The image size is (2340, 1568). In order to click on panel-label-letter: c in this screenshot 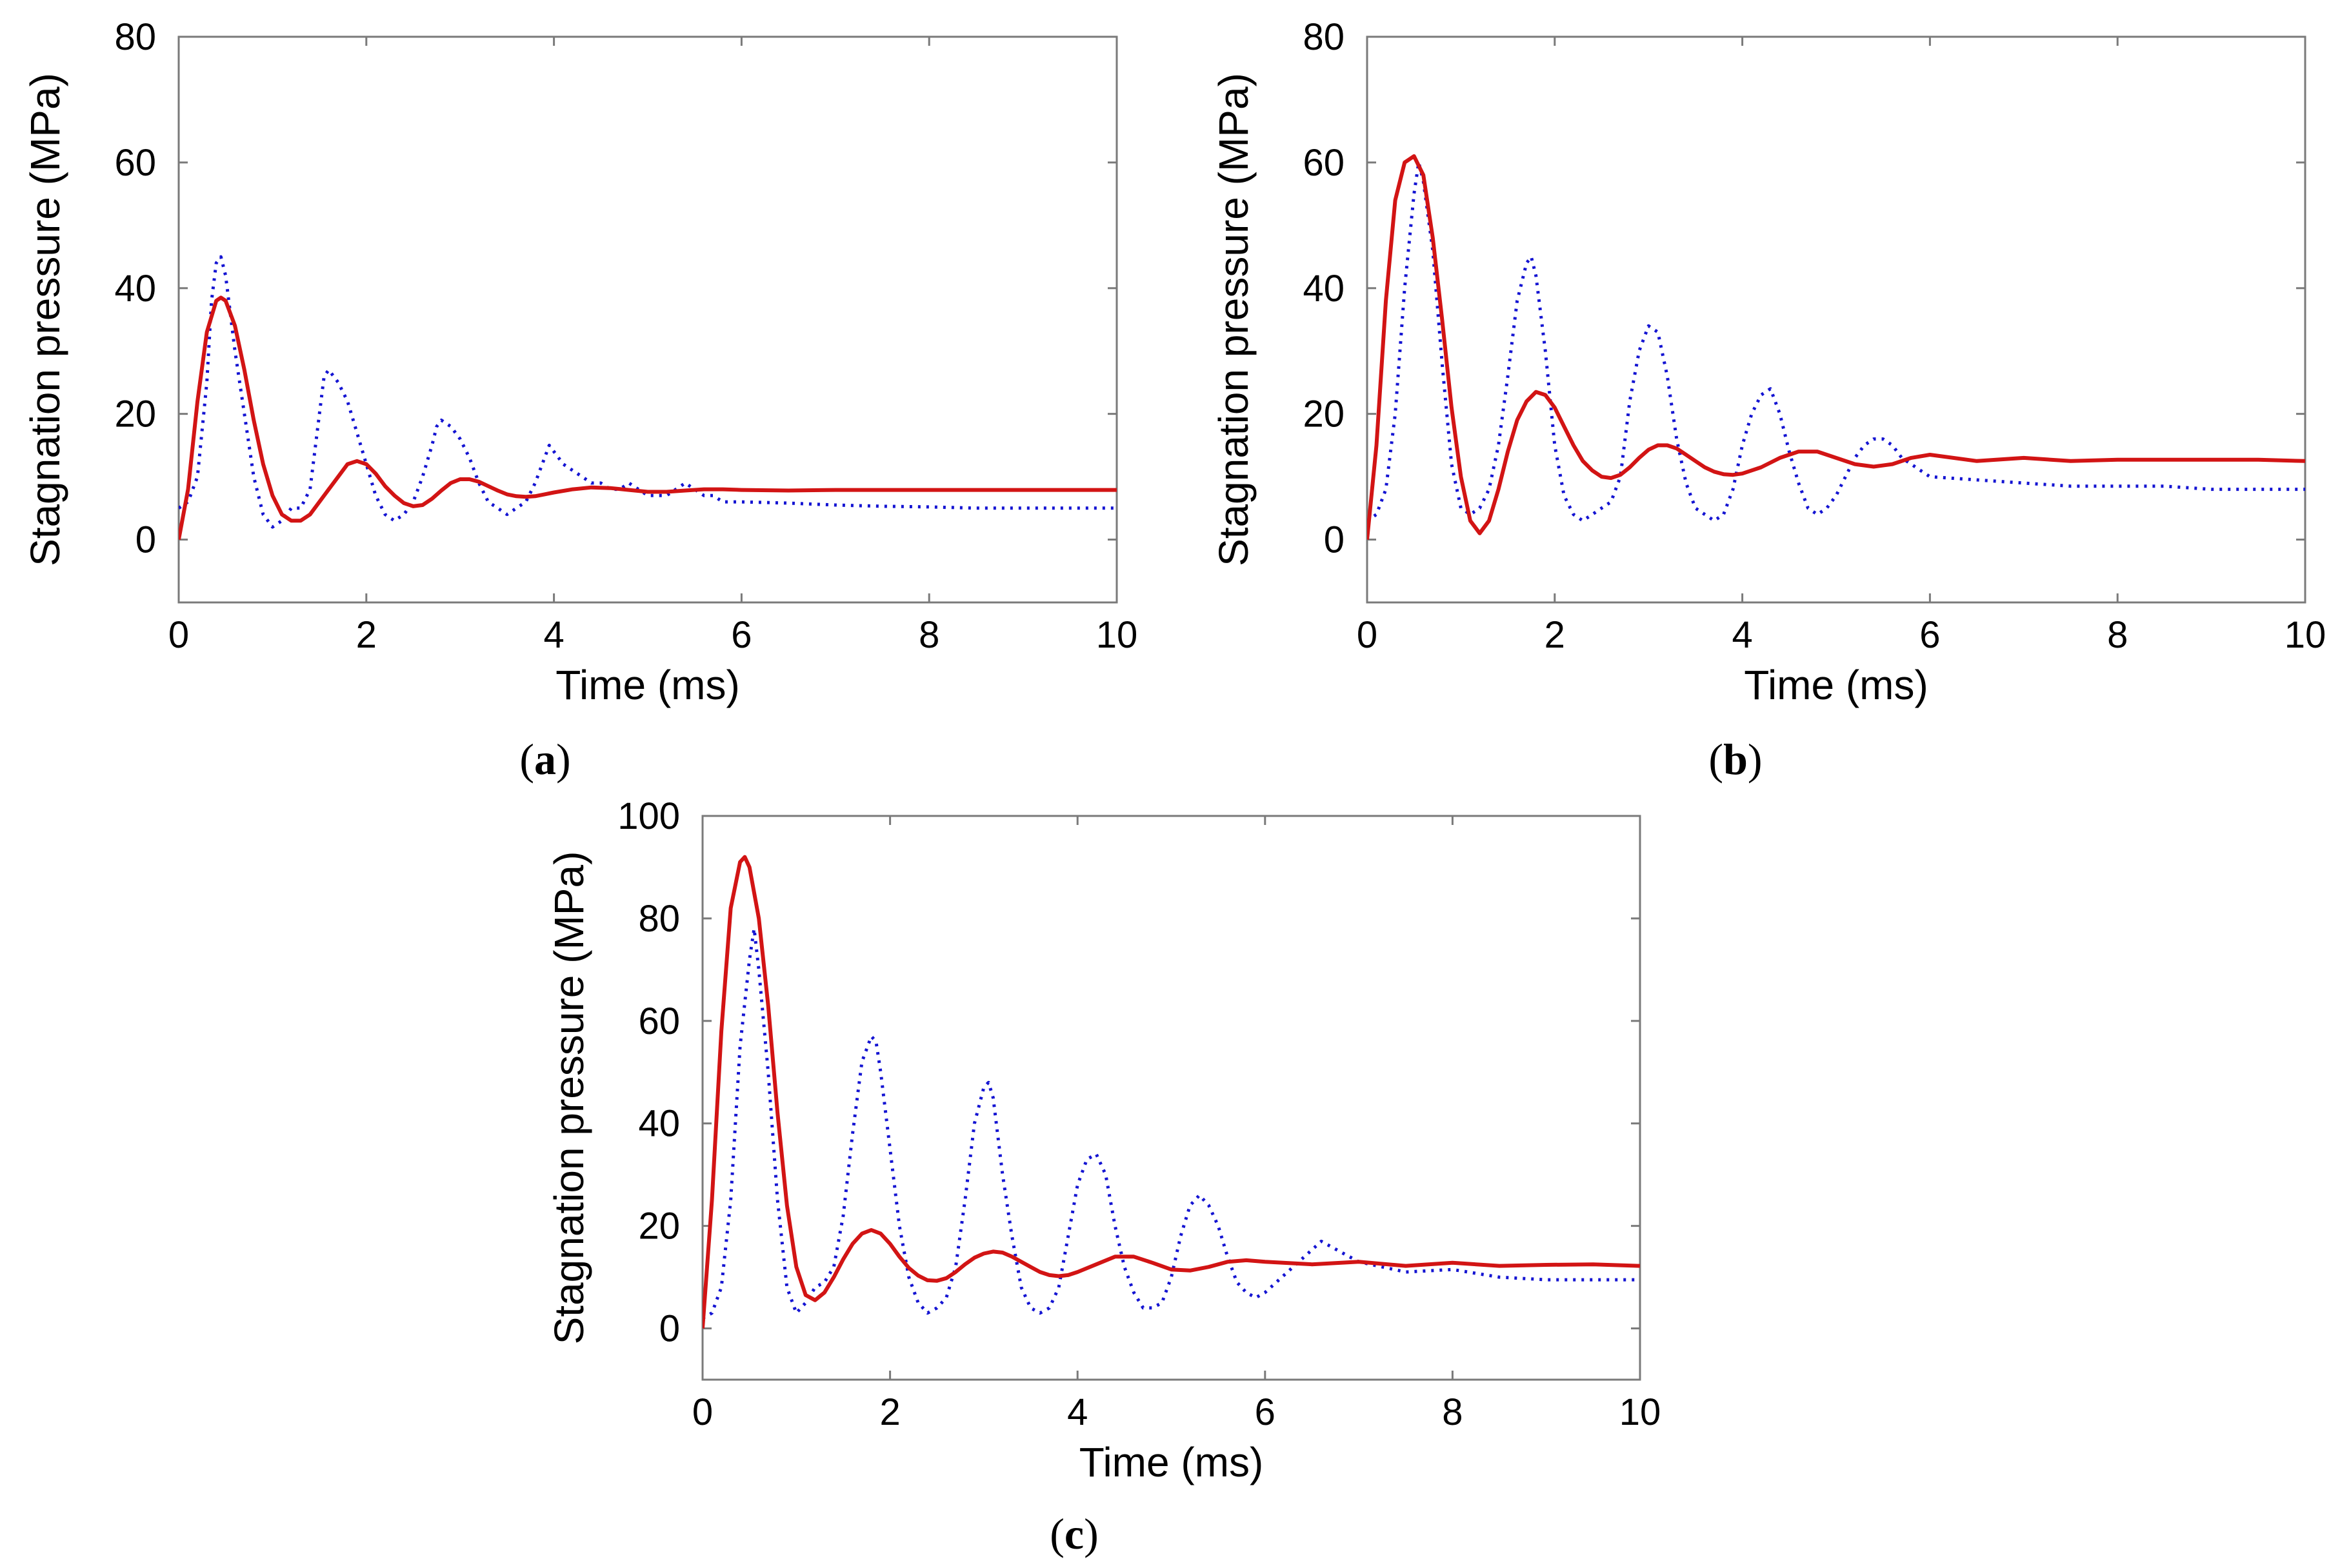, I will do `click(1074, 1534)`.